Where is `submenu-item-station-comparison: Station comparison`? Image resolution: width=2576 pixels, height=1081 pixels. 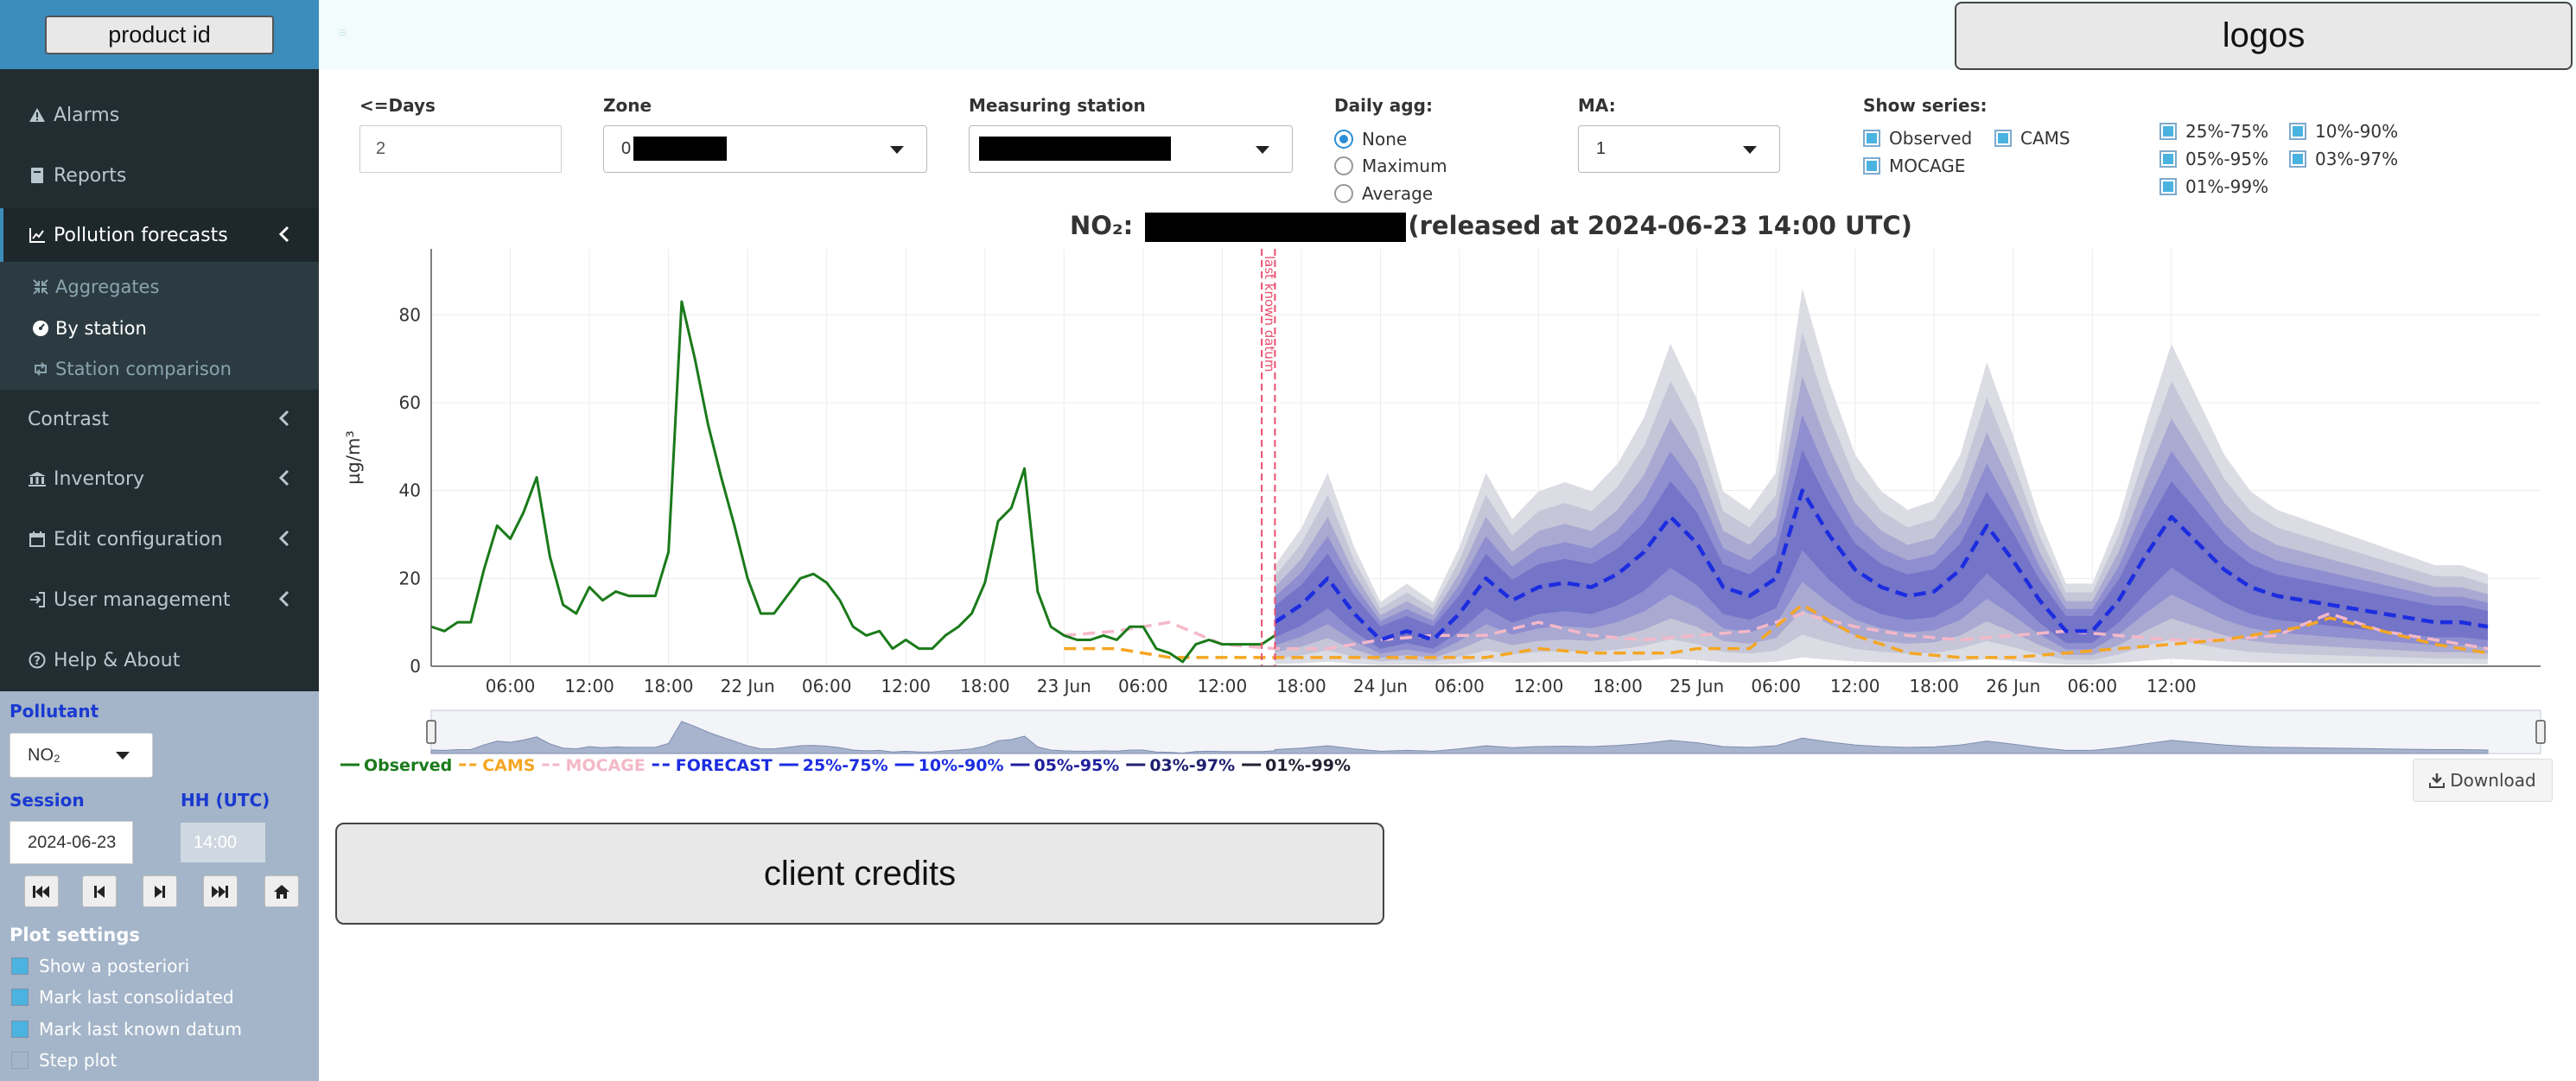
submenu-item-station-comparison: Station comparison is located at coordinates (131, 369).